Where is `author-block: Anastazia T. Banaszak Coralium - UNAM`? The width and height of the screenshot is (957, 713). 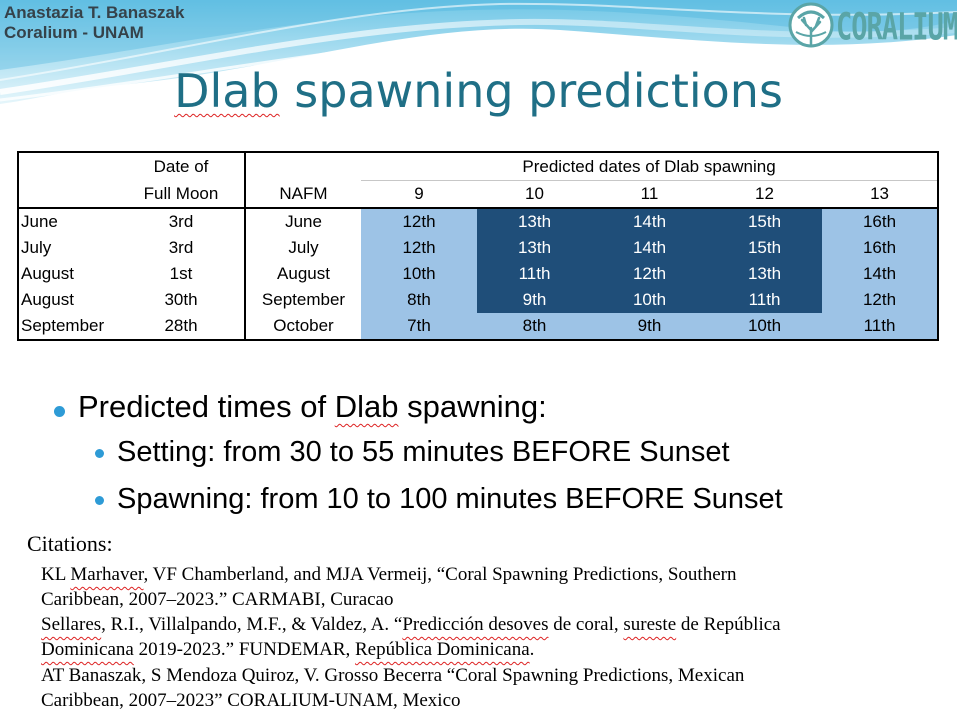 author-block: Anastazia T. Banaszak Coralium - UNAM is located at coordinates (94, 23).